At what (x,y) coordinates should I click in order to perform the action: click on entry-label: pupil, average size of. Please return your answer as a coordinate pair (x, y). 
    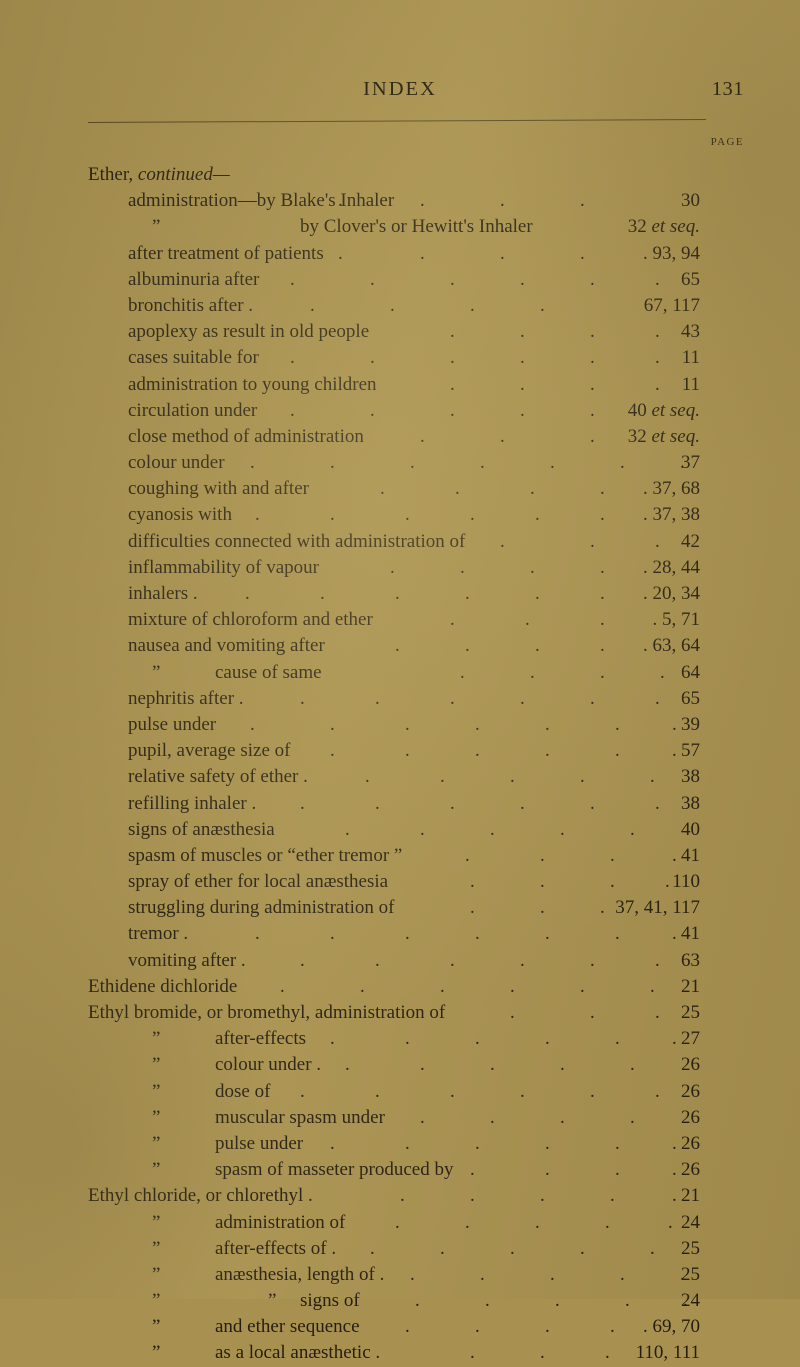
    Looking at the image, I should click on (209, 751).